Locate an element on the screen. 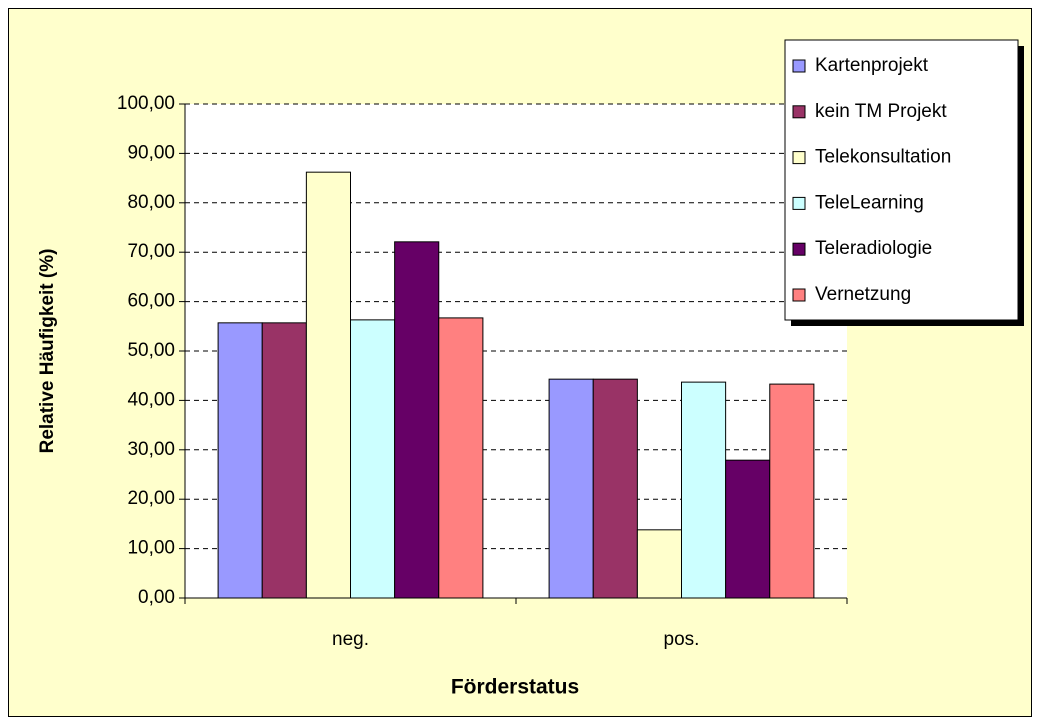 This screenshot has height=725, width=1040. legend-label: Kartenprojekt is located at coordinates (872, 65).